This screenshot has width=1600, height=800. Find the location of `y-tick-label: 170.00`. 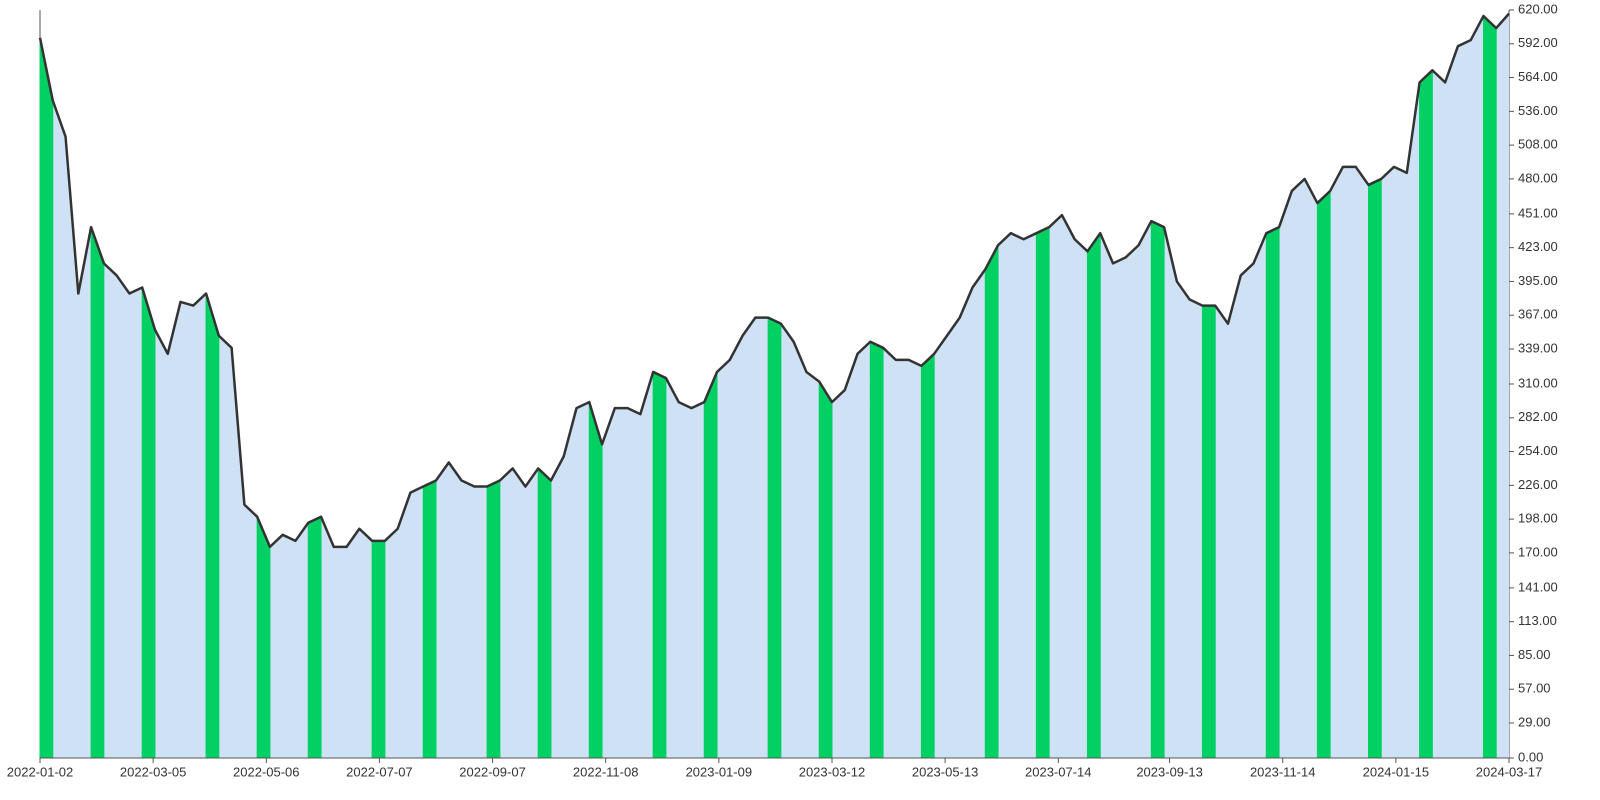

y-tick-label: 170.00 is located at coordinates (1538, 551).